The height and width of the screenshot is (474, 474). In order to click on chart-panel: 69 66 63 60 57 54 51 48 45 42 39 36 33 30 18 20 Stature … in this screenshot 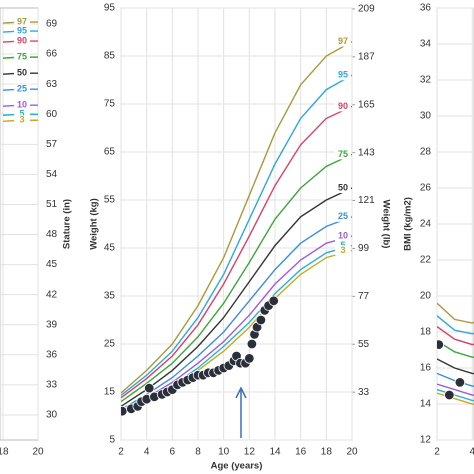, I will do `click(36, 232)`.